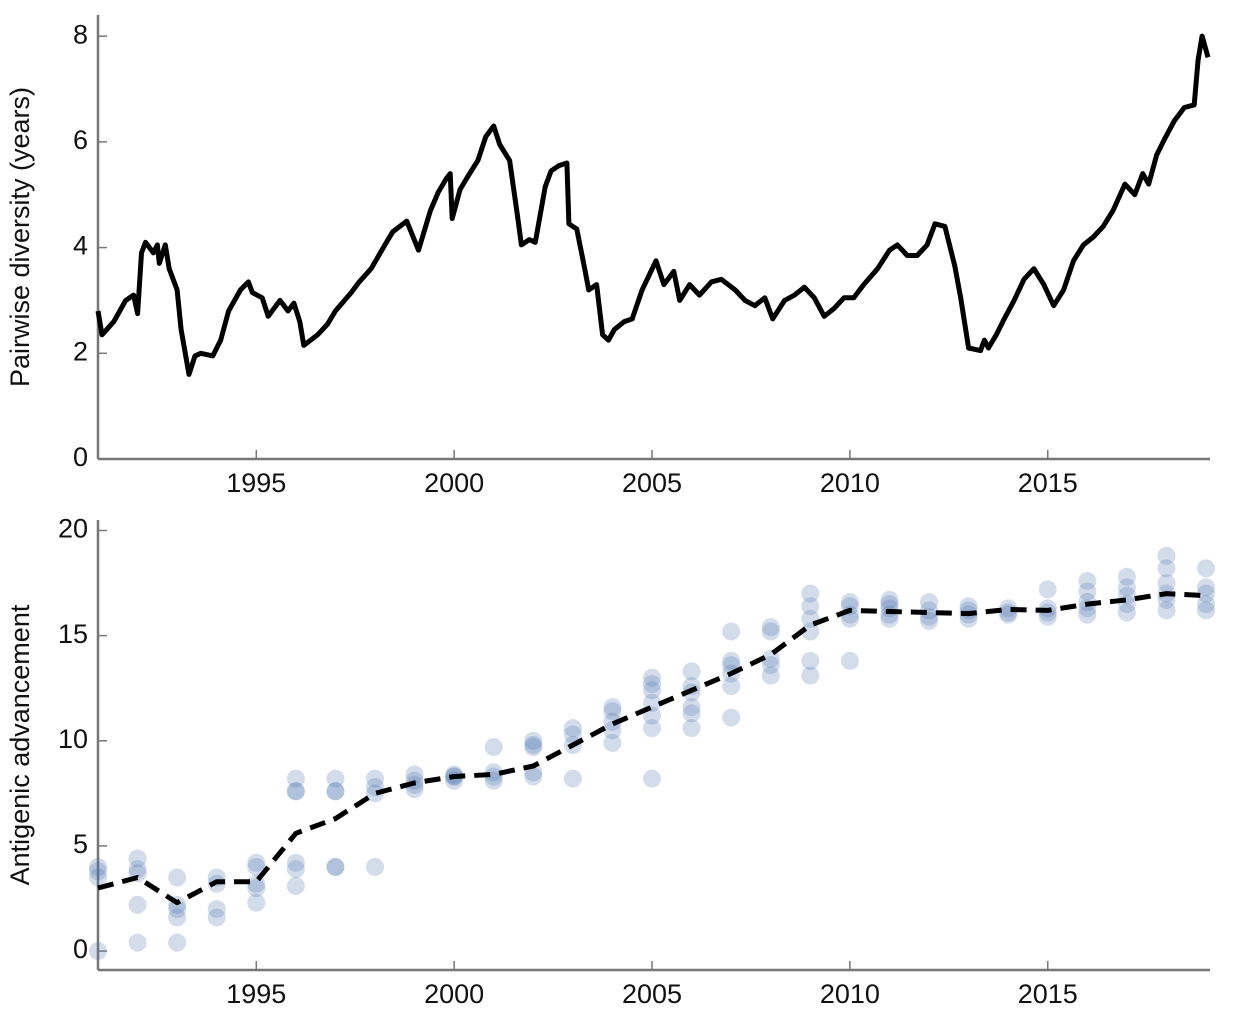 The height and width of the screenshot is (1016, 1250). I want to click on x-tick-label: 1995, so click(256, 994).